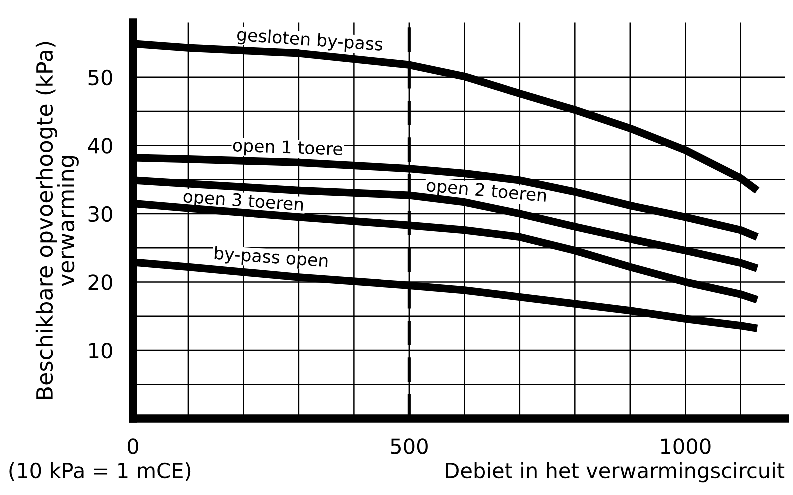 This screenshot has width=793, height=495. I want to click on y-tick-label: 20, so click(100, 282).